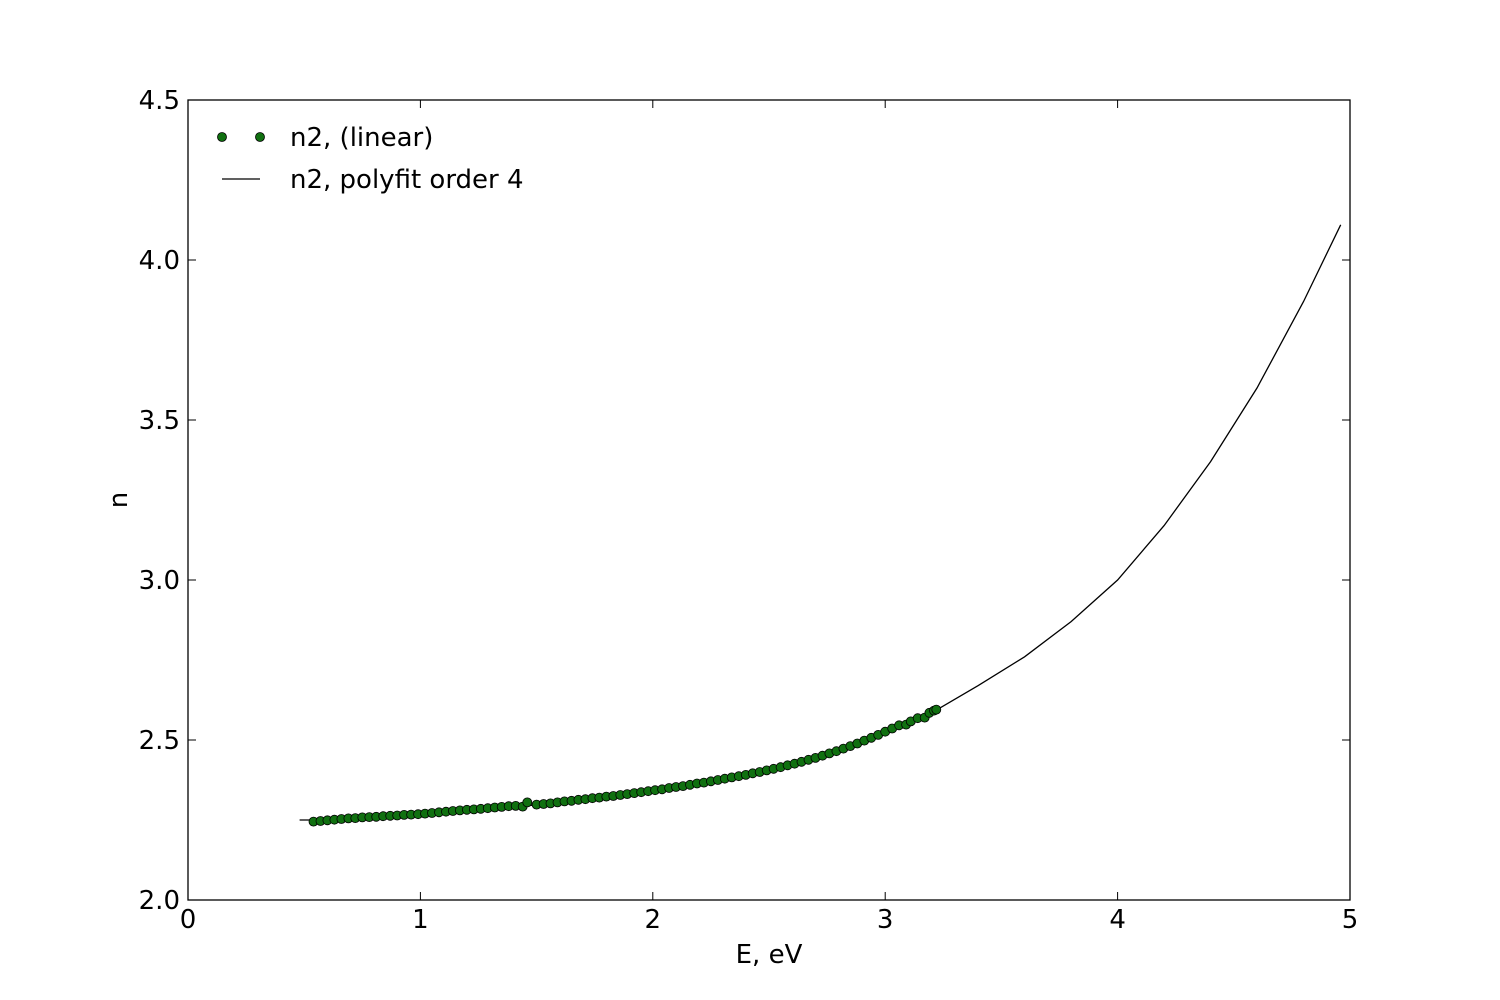 This screenshot has width=1500, height=1000. I want to click on x-tick-label: 4, so click(1117, 920).